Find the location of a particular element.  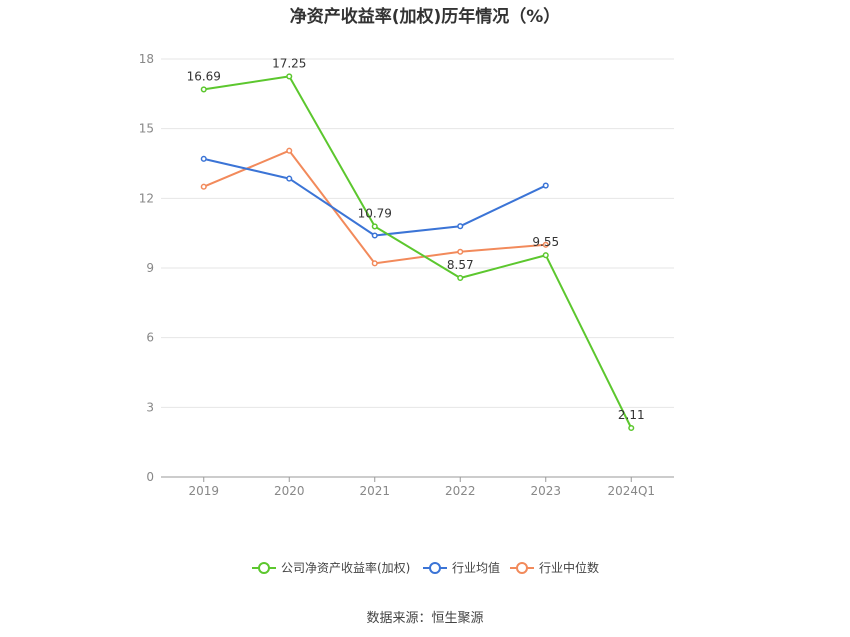

y-tick-label: 9 is located at coordinates (150, 268).